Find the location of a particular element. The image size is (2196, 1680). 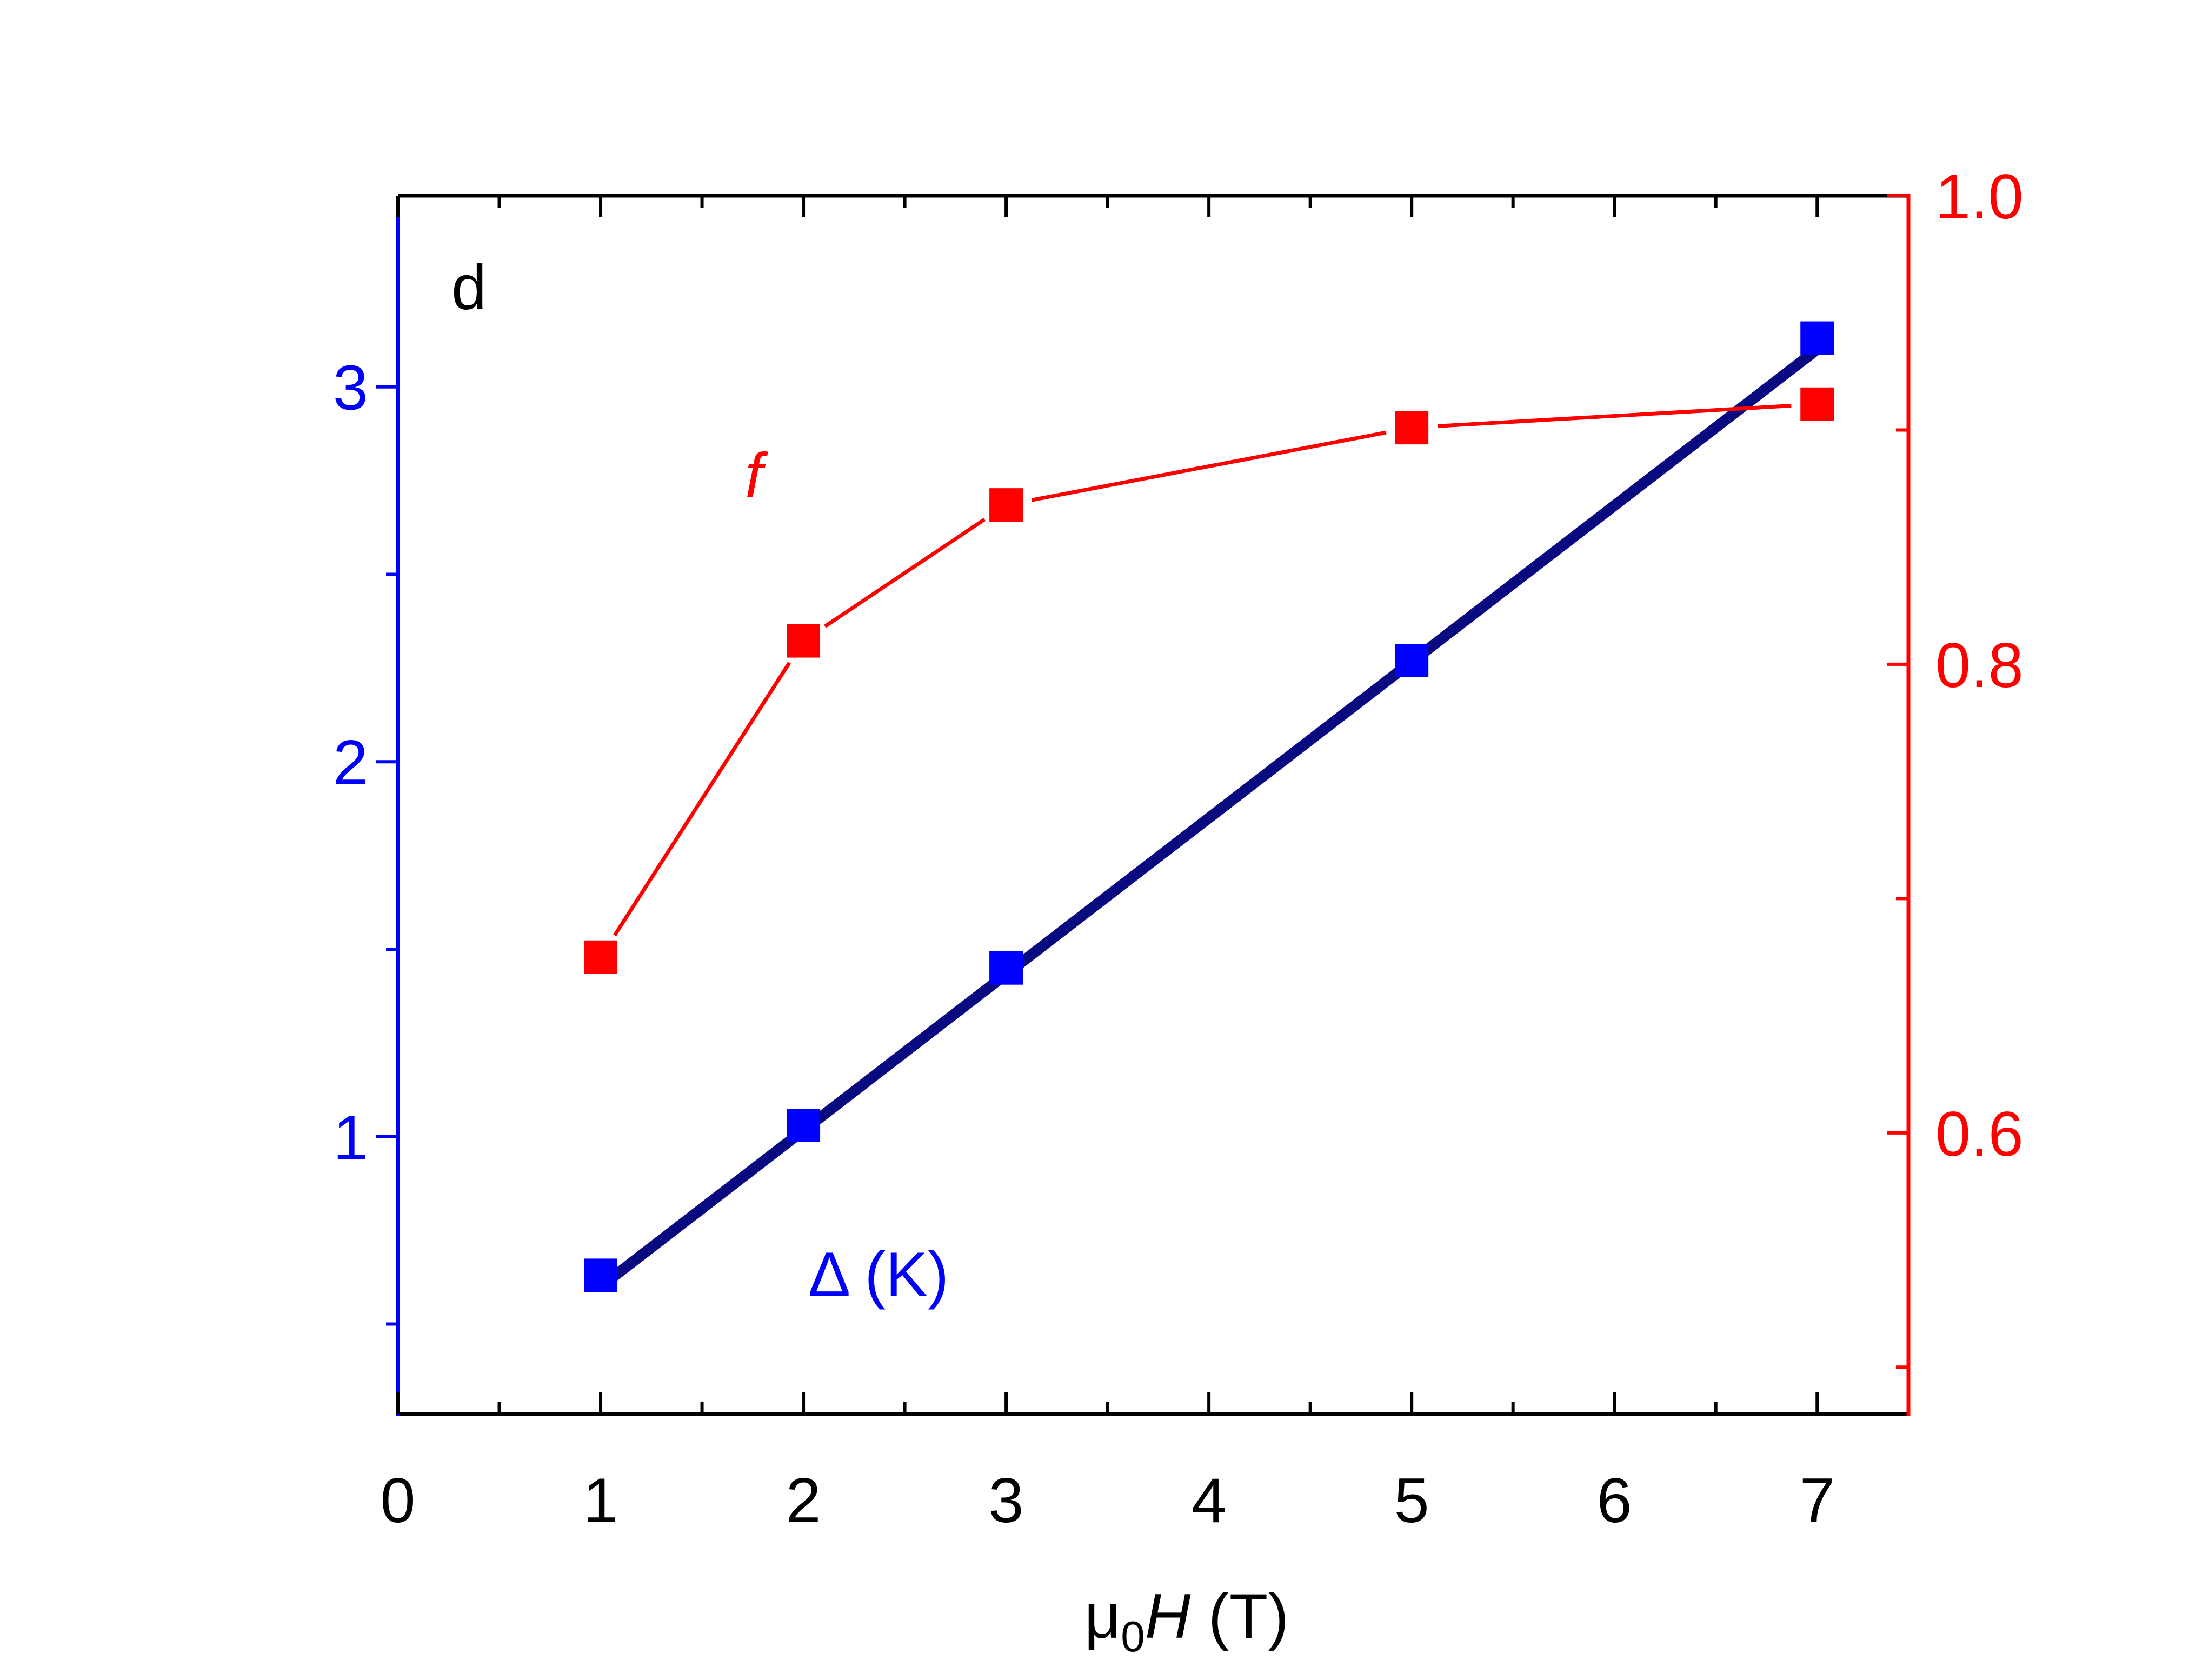

panel-label: d is located at coordinates (469, 287).